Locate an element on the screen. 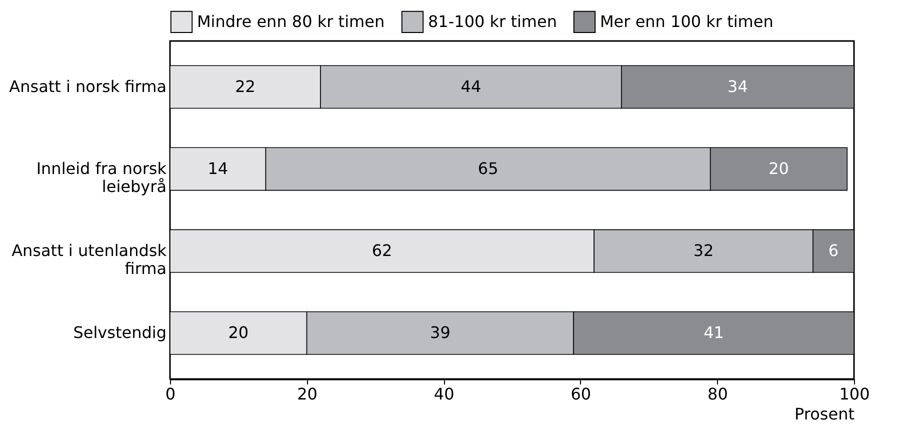 The height and width of the screenshot is (445, 922). legend-label: Mer enn 100 kr timen is located at coordinates (687, 21).